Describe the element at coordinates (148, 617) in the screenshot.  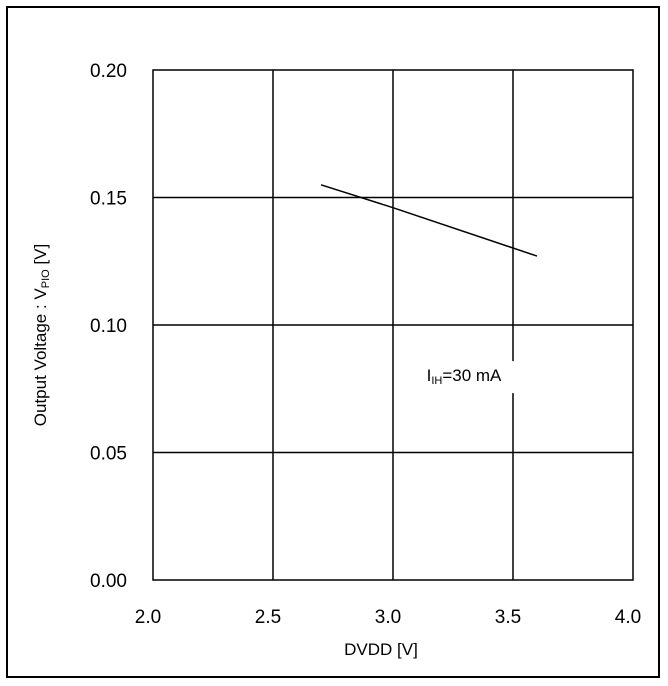
I see `x-tick-label: 2.0` at that location.